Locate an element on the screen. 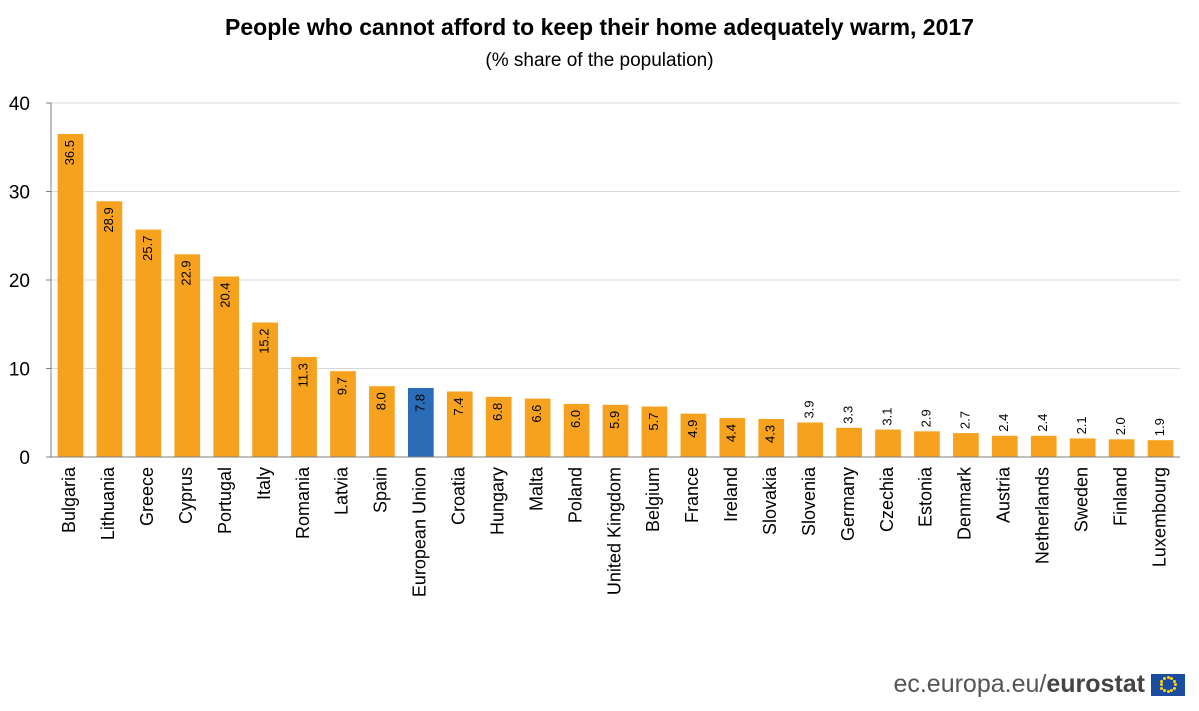  data-label: 28.9 is located at coordinates (108, 219).